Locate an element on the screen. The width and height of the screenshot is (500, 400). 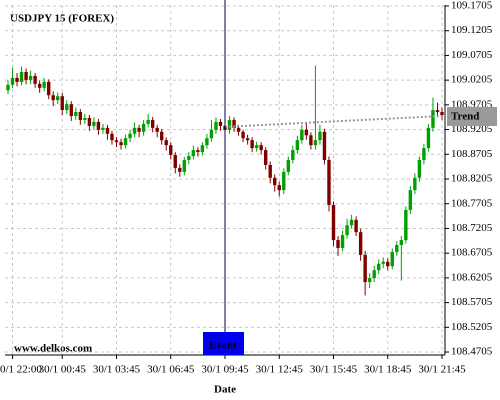
event-box is located at coordinates (223, 343).